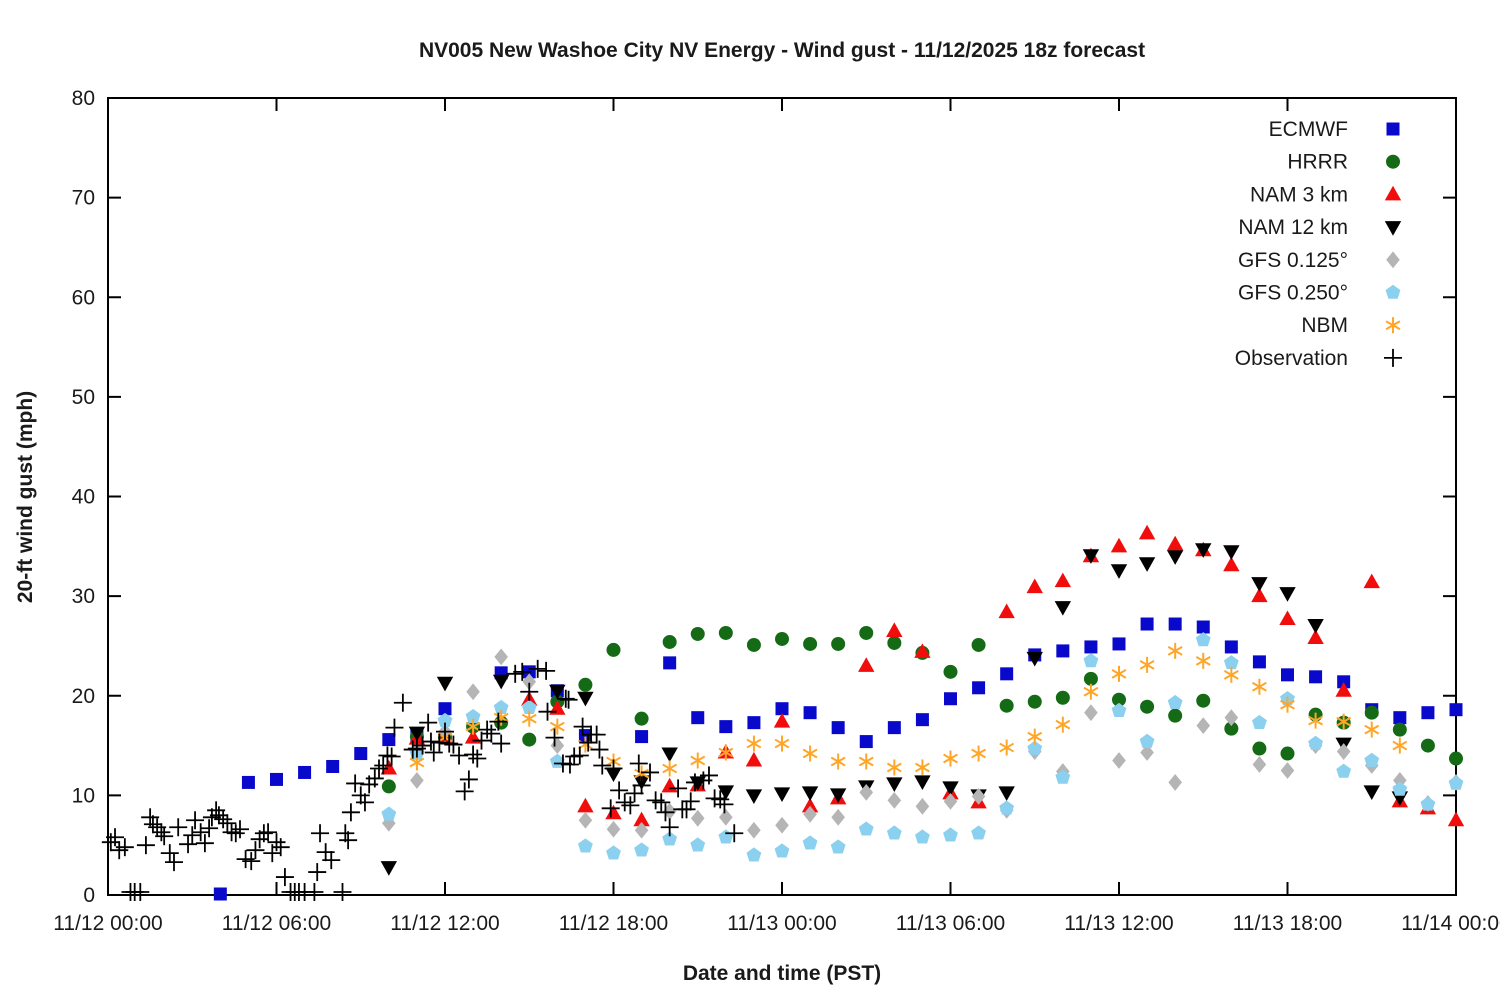 Image resolution: width=1500 pixels, height=1000 pixels. What do you see at coordinates (83, 198) in the screenshot?
I see `y-tick-label: 70` at bounding box center [83, 198].